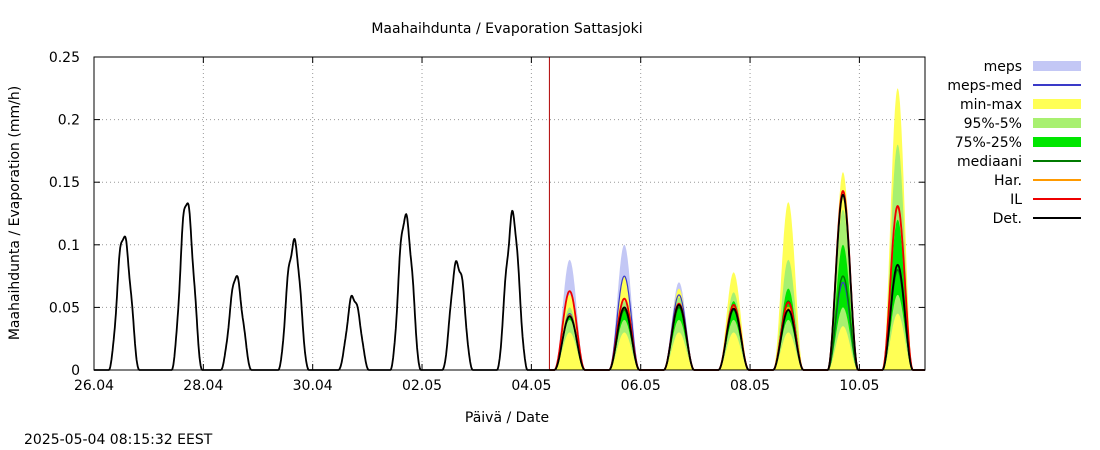 The height and width of the screenshot is (450, 1100). What do you see at coordinates (64, 183) in the screenshot?
I see `y-tick-label: 0.15` at bounding box center [64, 183].